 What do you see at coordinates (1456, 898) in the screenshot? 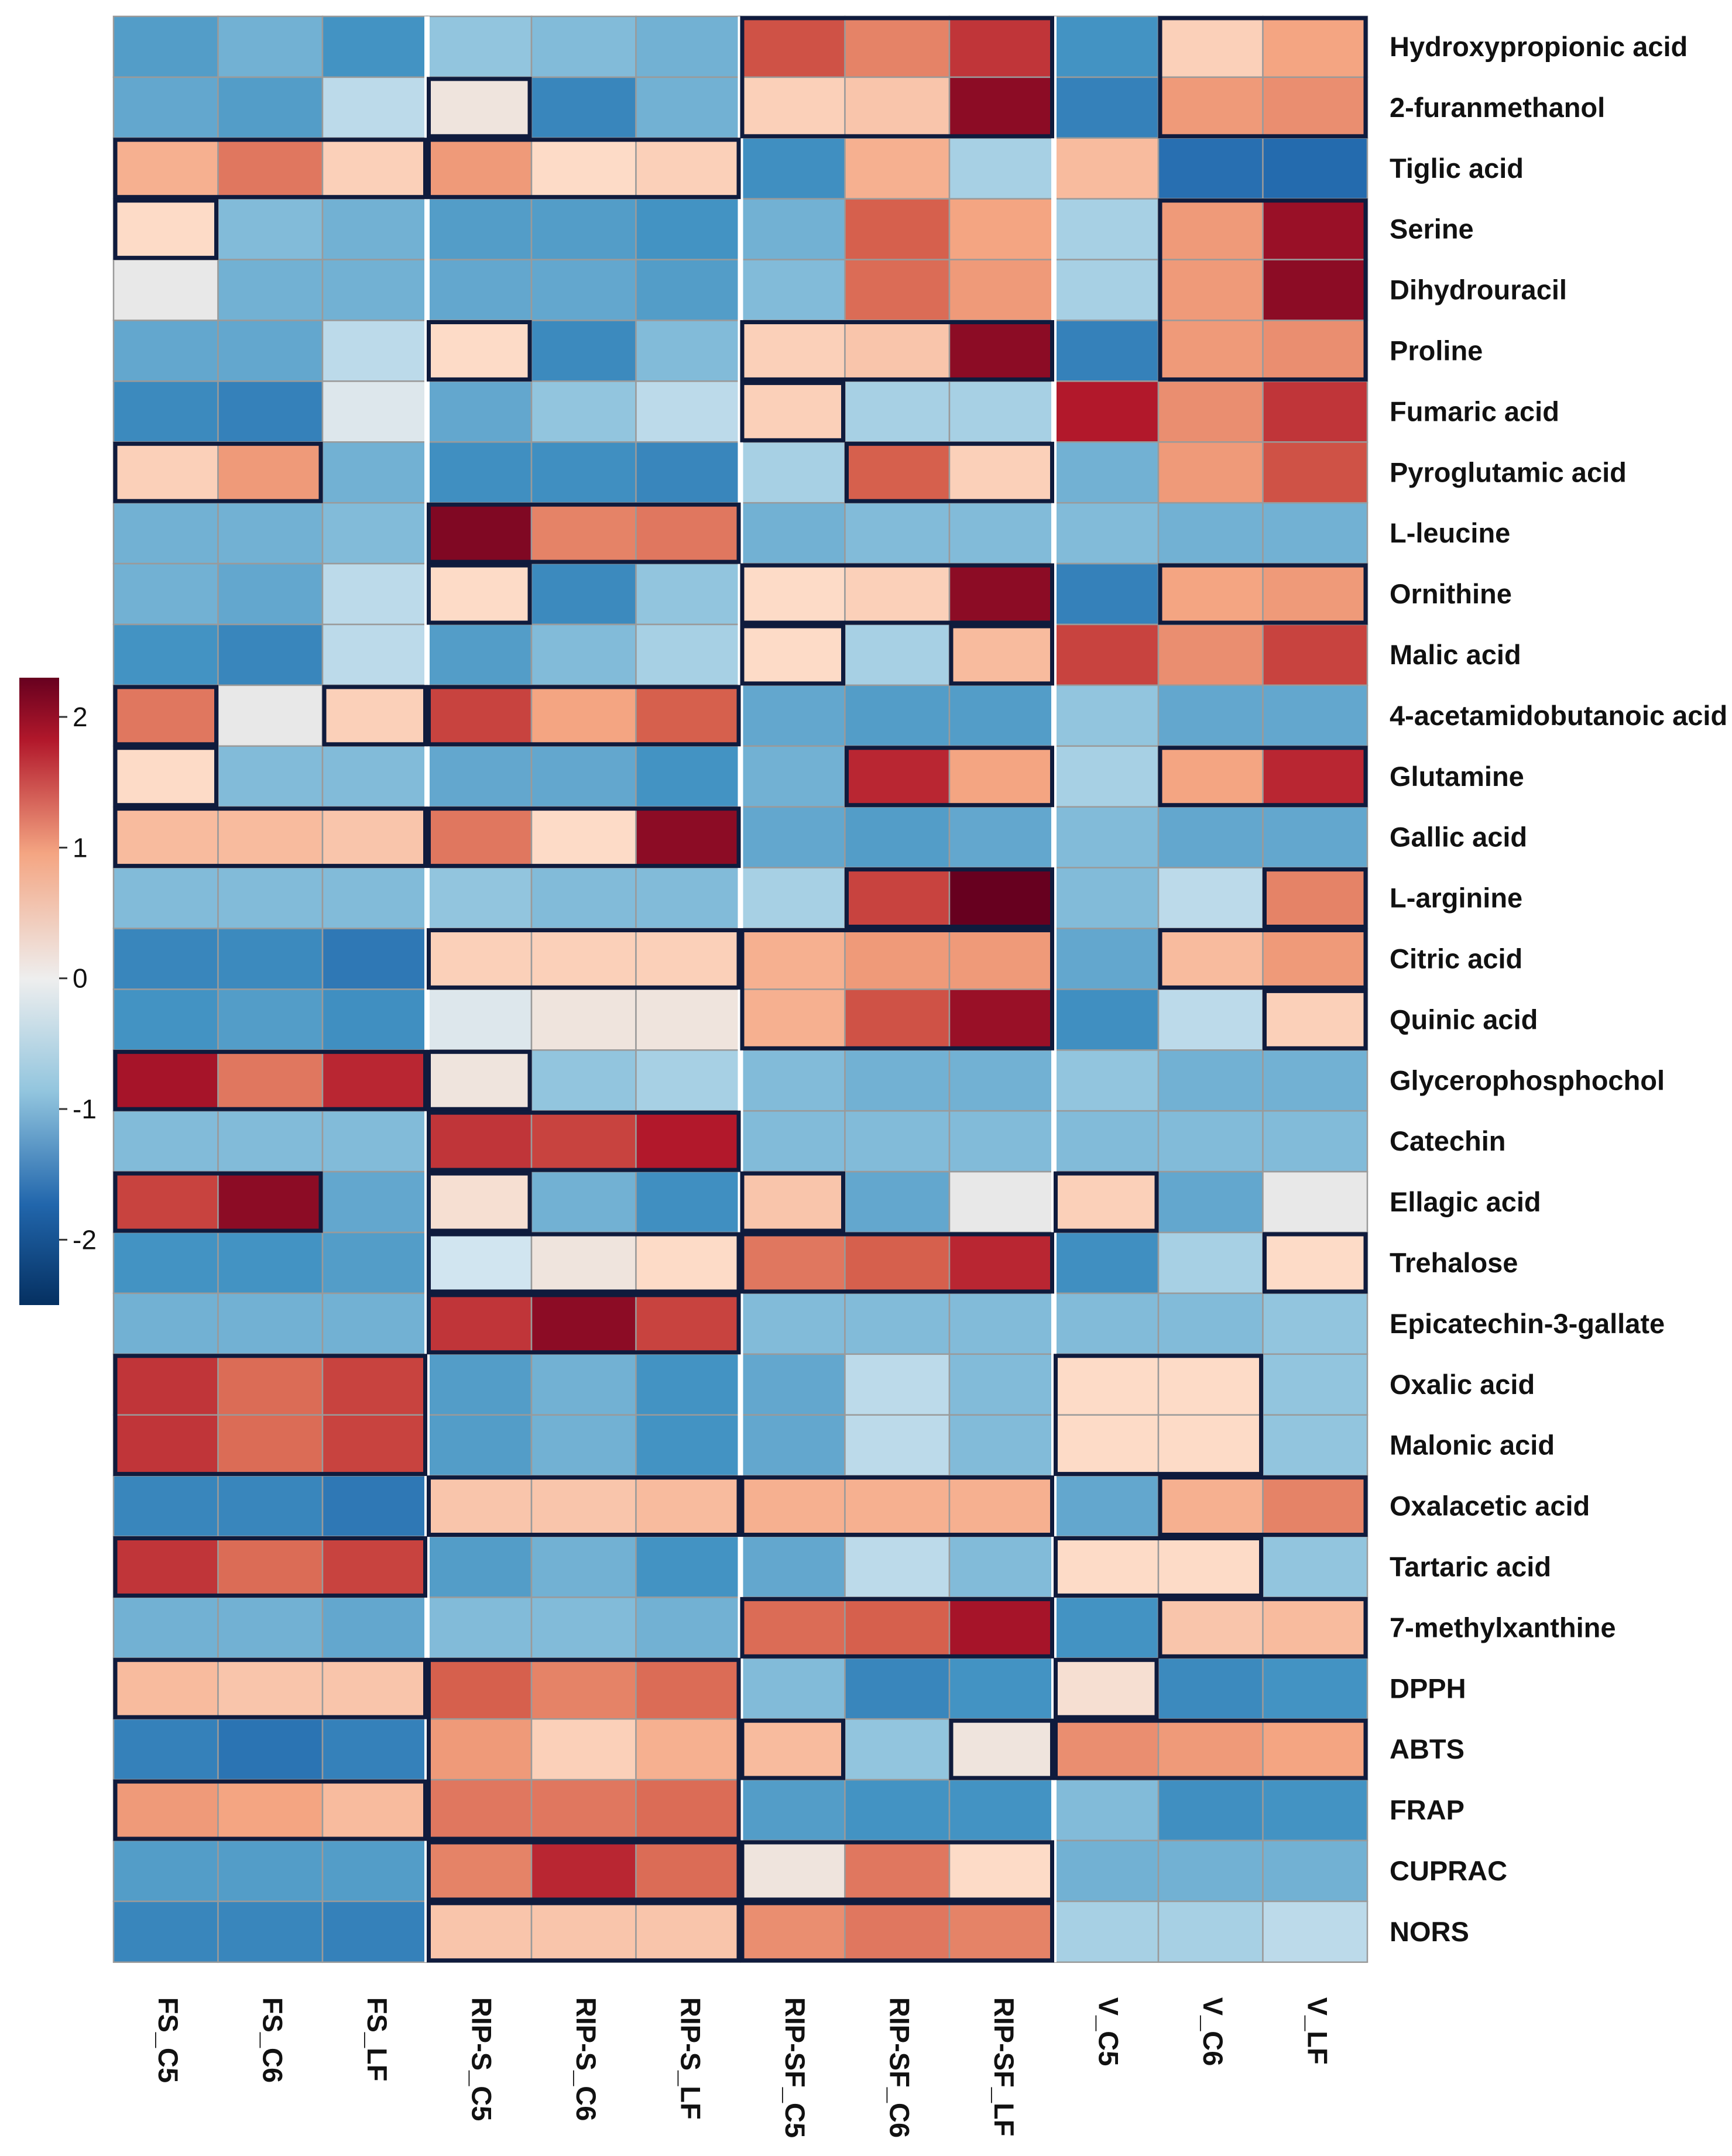
I see `row-label: L-arginine` at bounding box center [1456, 898].